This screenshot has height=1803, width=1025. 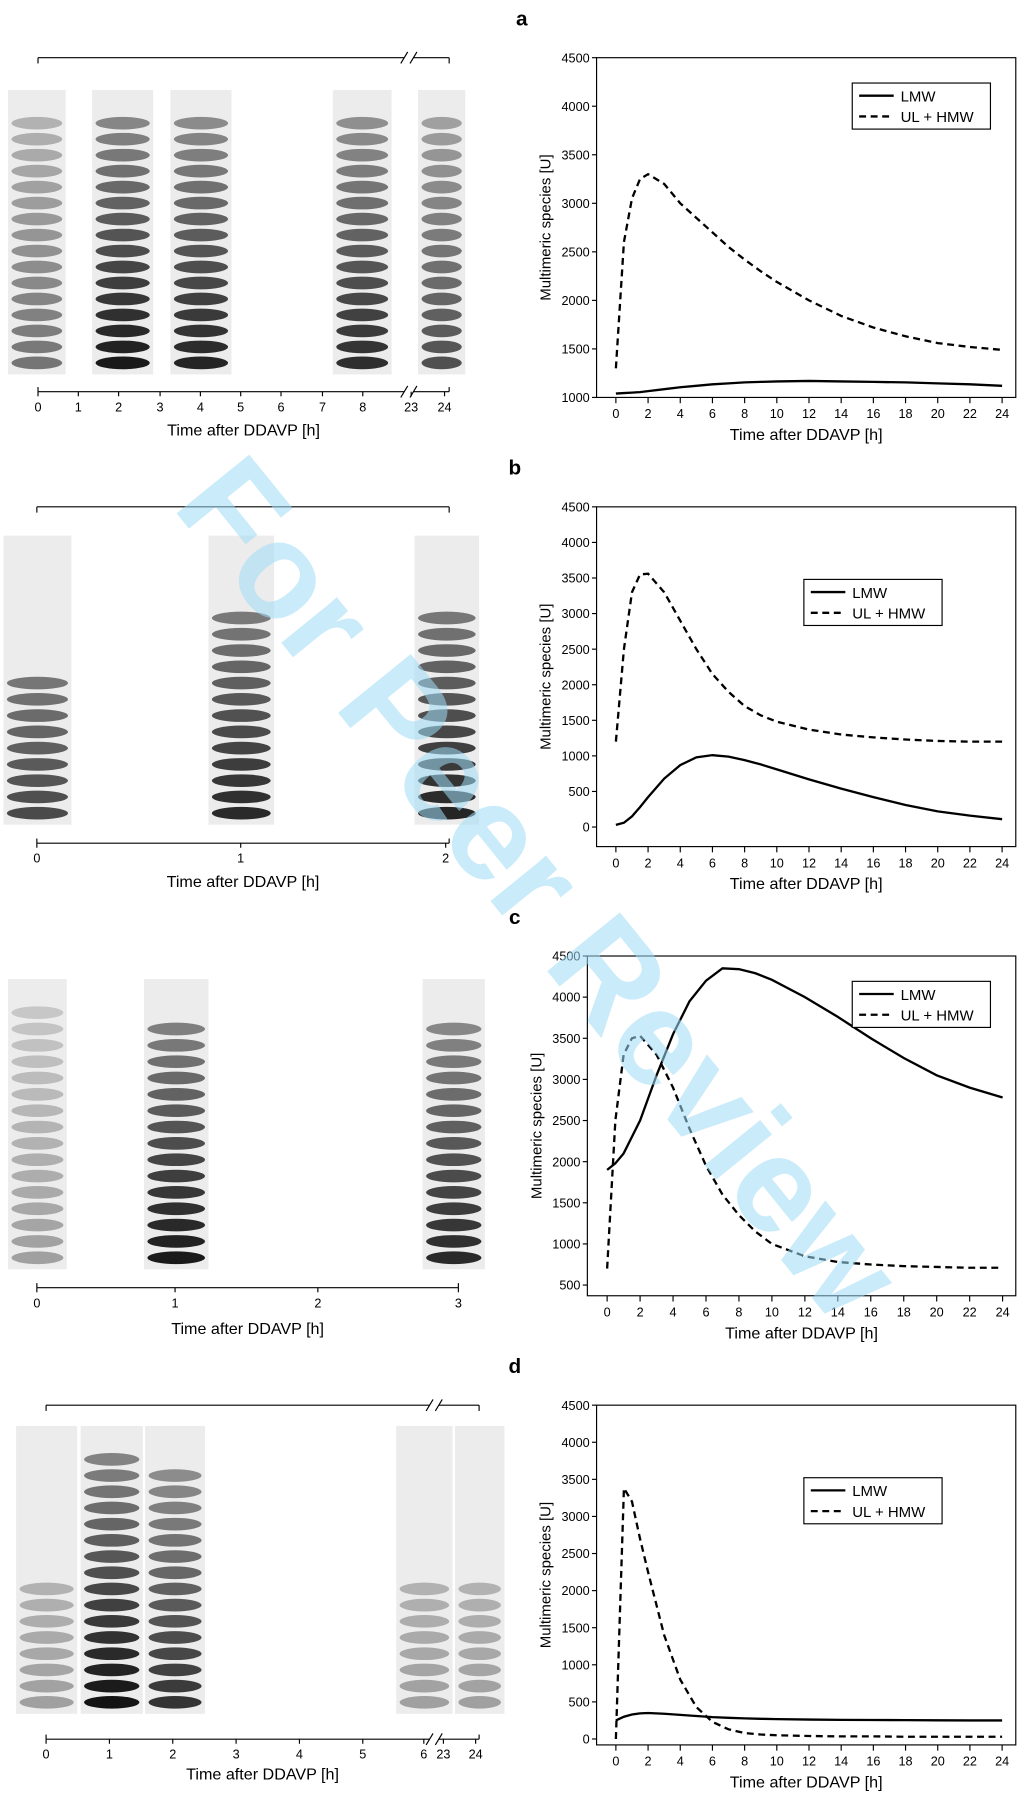 What do you see at coordinates (576, 650) in the screenshot?
I see `y-tick-label: 2500` at bounding box center [576, 650].